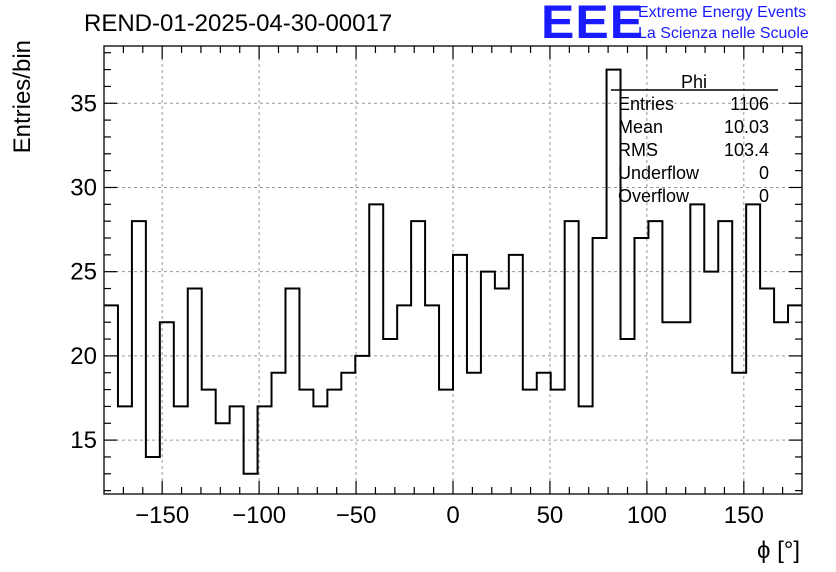 The width and height of the screenshot is (836, 572). What do you see at coordinates (723, 33) in the screenshot?
I see `logo-caption-line2: La Scienza nelle Scuole` at bounding box center [723, 33].